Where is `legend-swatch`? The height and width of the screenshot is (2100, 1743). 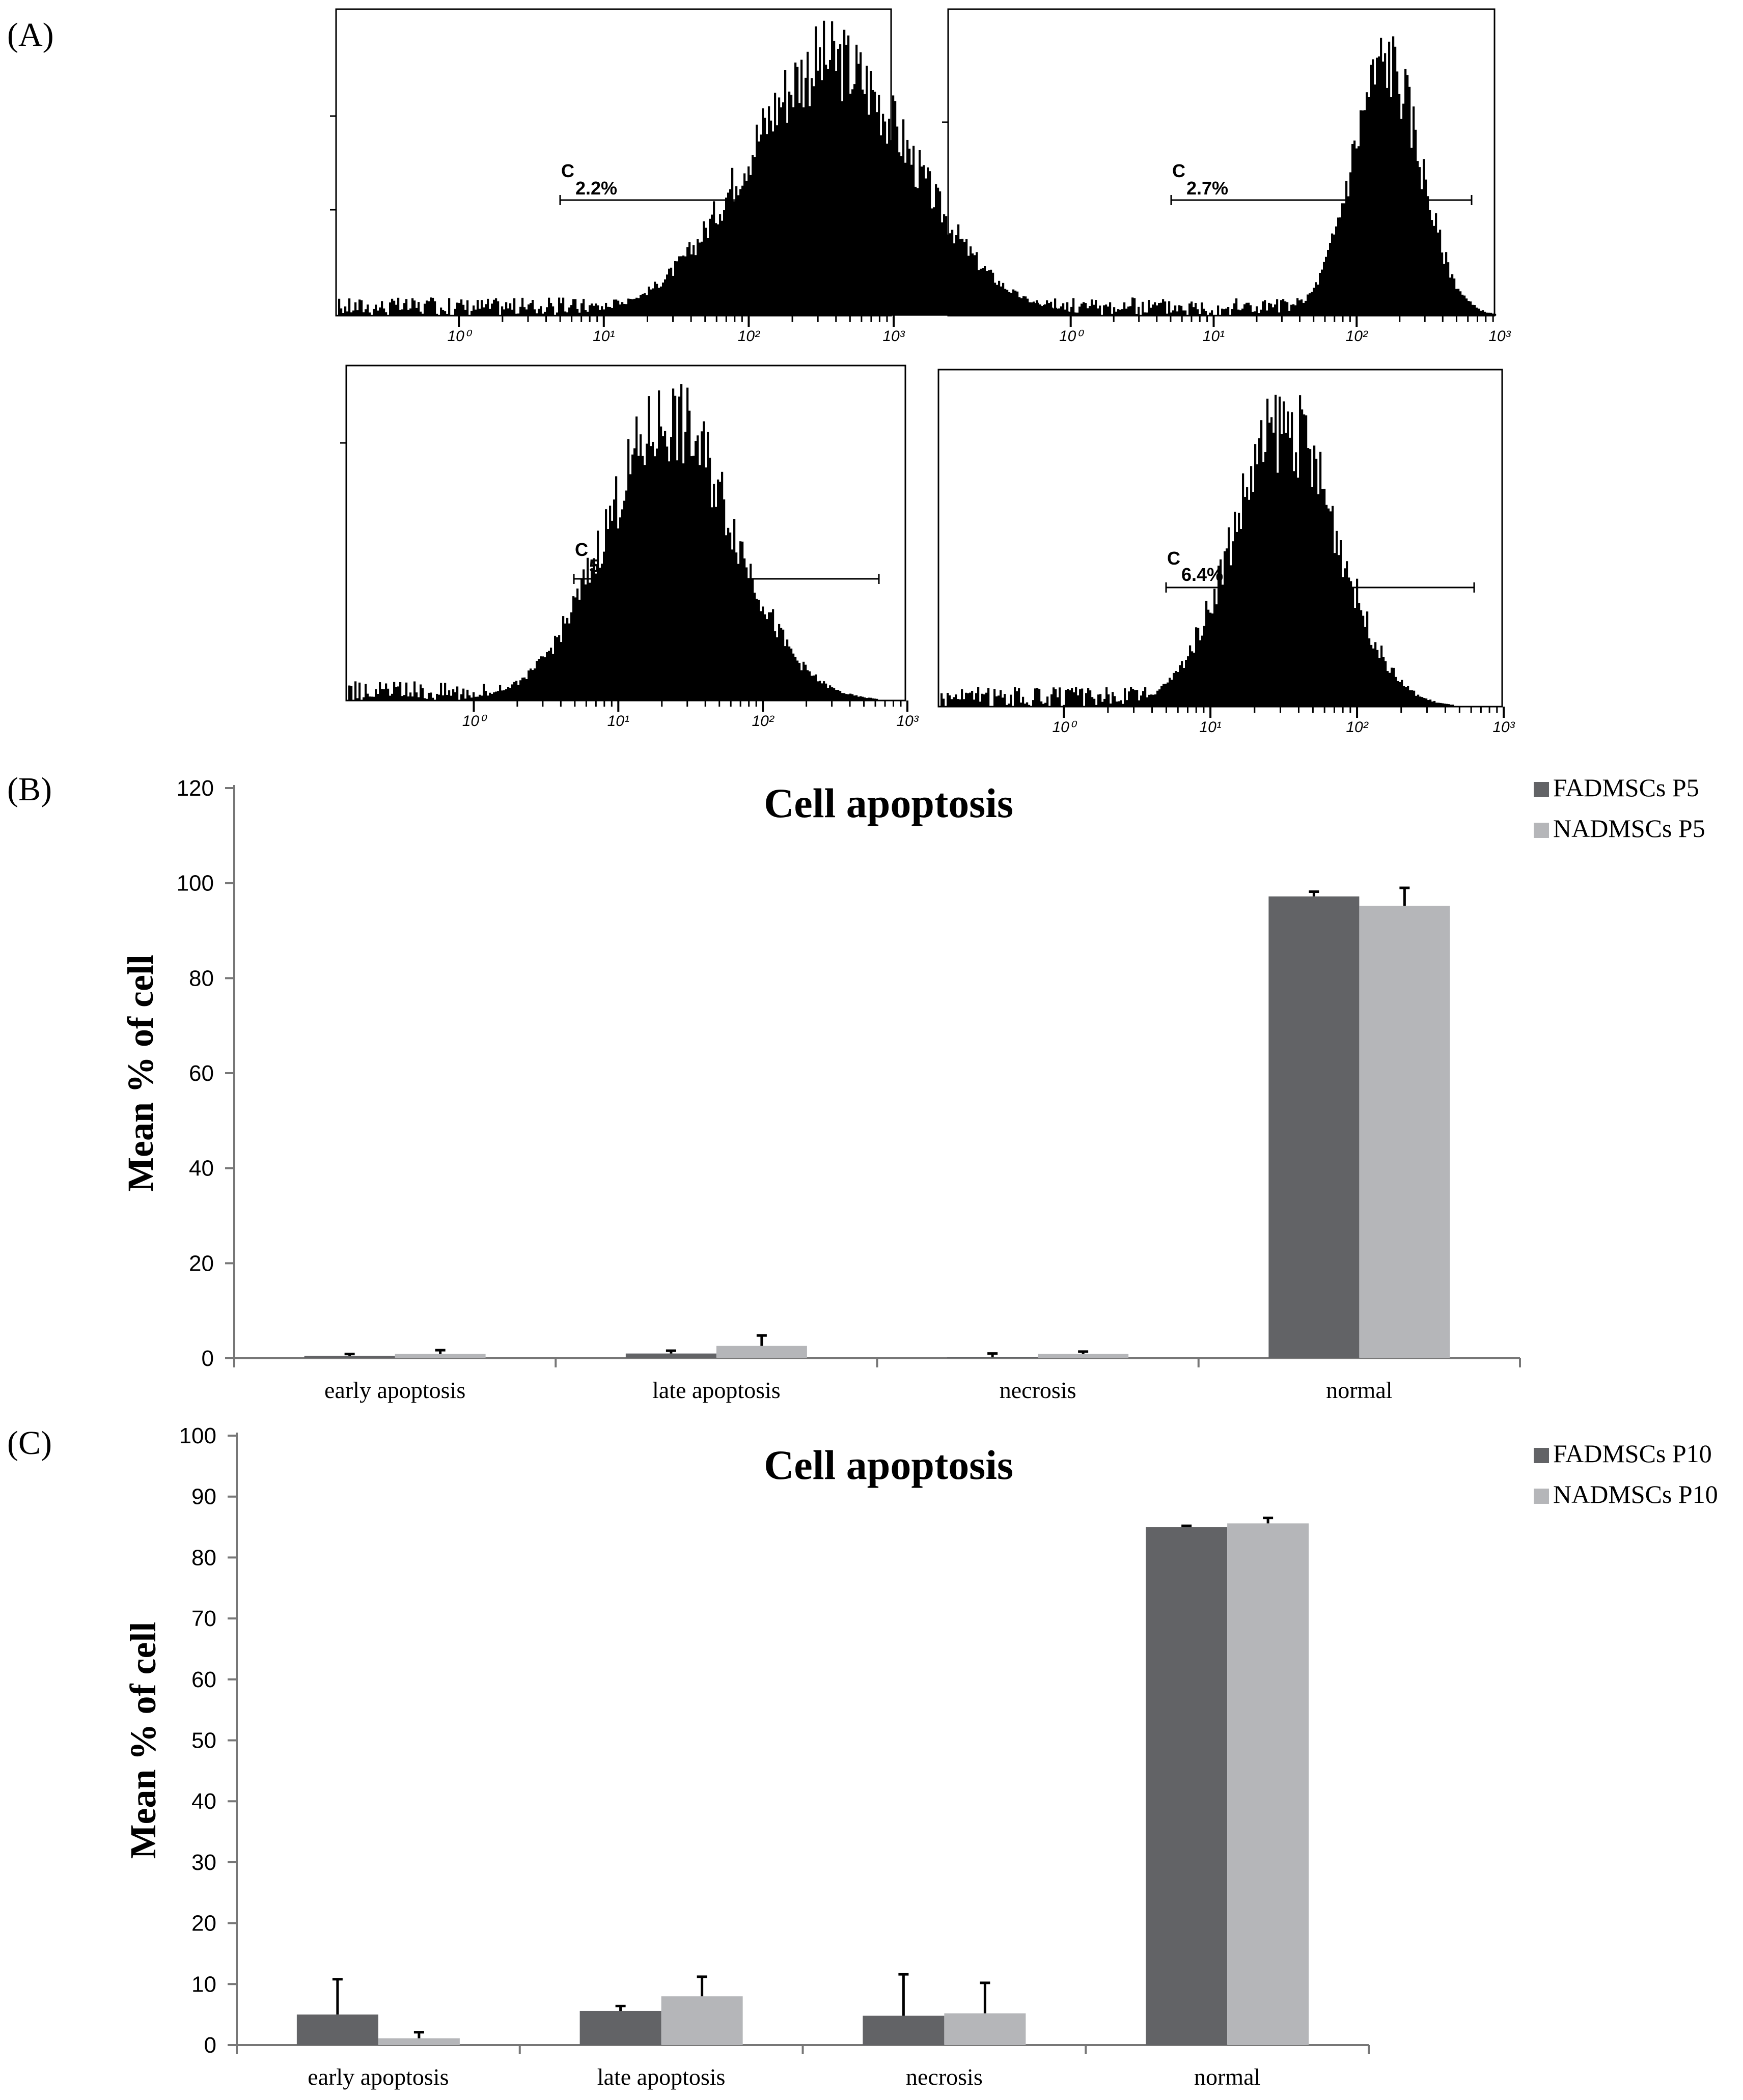
legend-swatch is located at coordinates (1541, 1455).